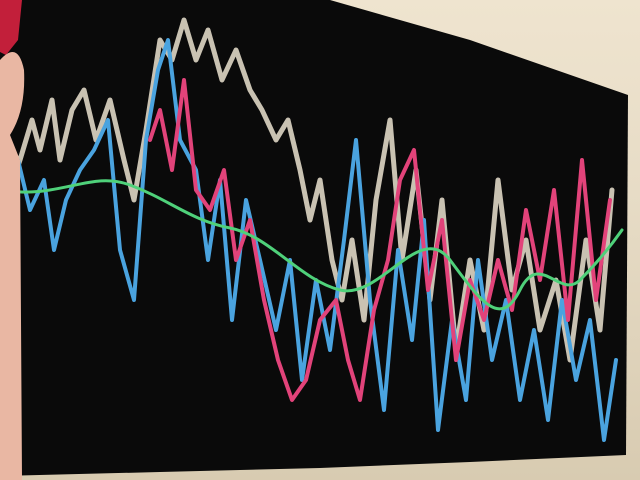 This screenshot has height=480, width=640. What do you see at coordinates (11, 27) in the screenshot?
I see `red-corner` at bounding box center [11, 27].